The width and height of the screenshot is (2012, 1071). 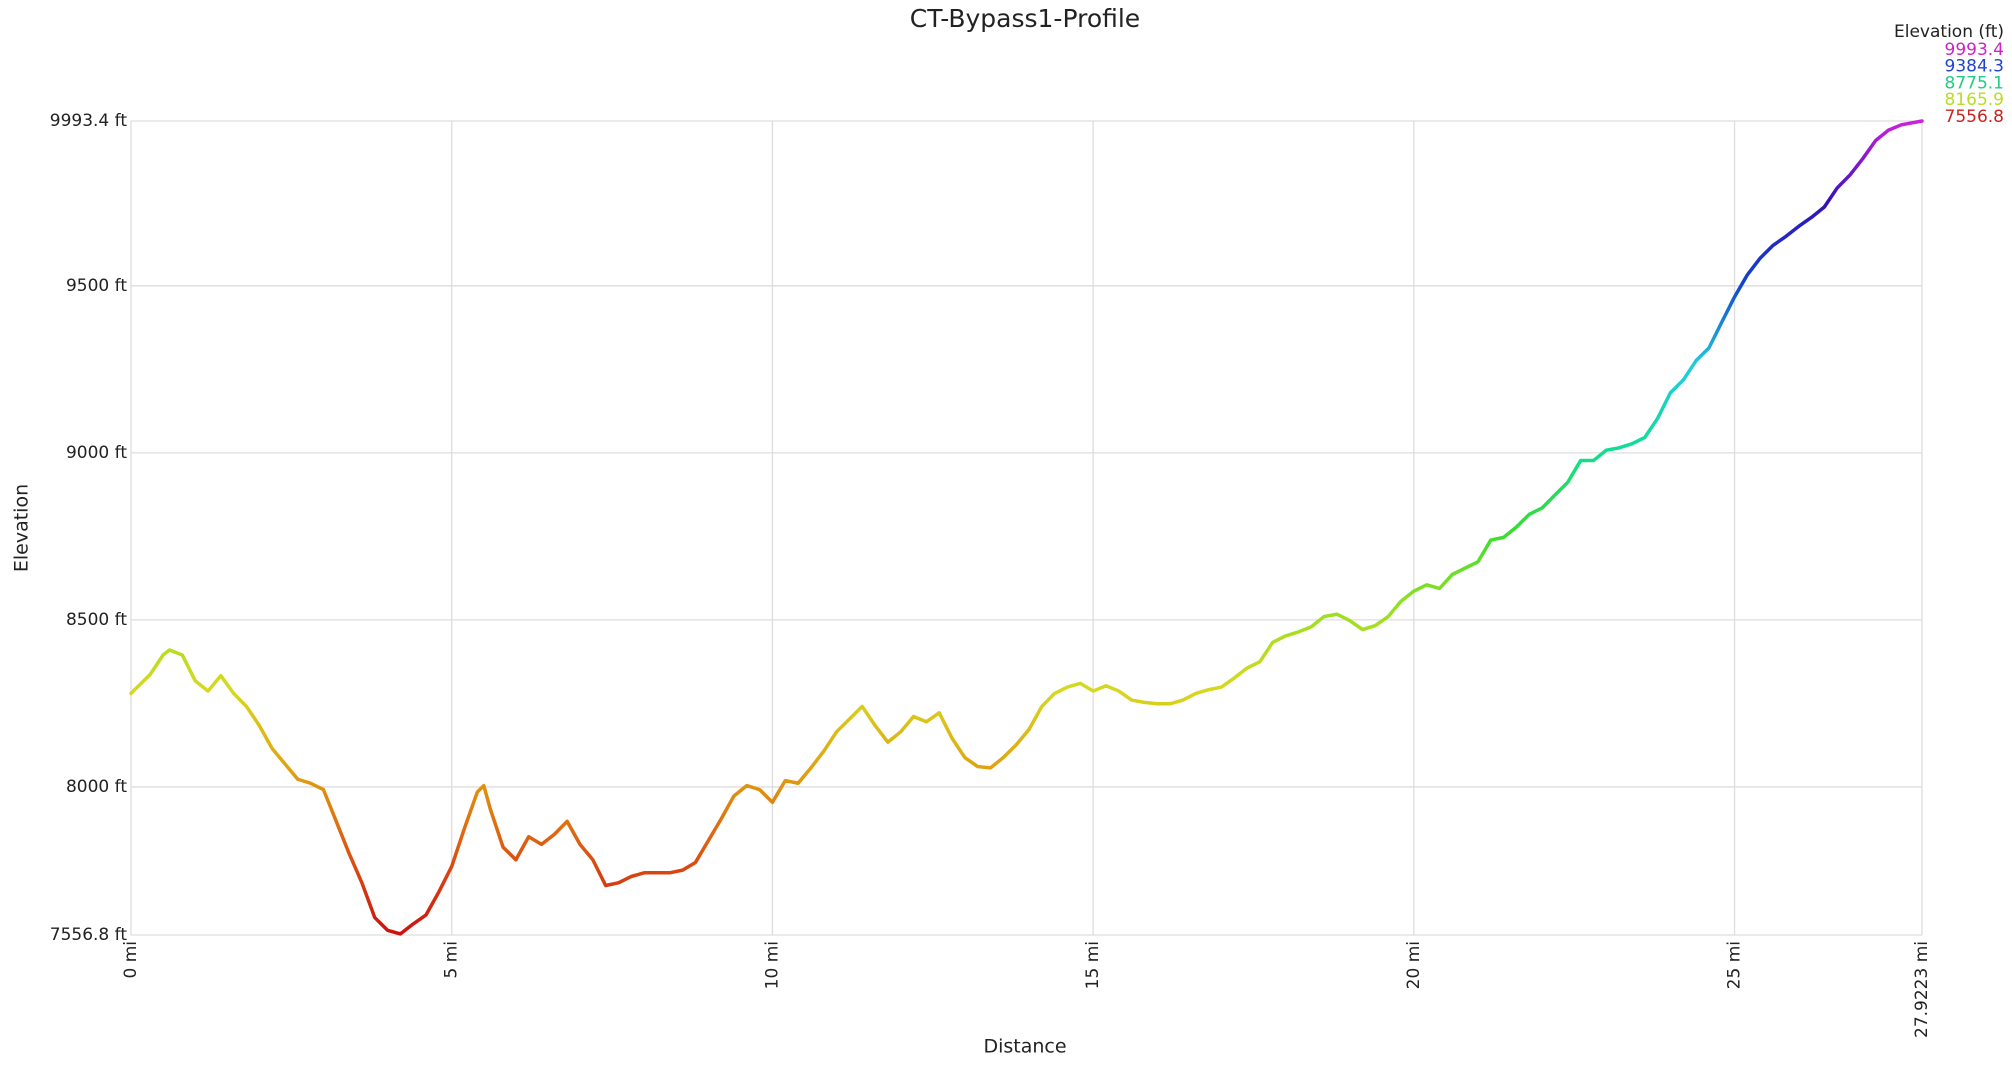 I want to click on y-tick-label: 7556.8 ft, so click(x=89, y=935).